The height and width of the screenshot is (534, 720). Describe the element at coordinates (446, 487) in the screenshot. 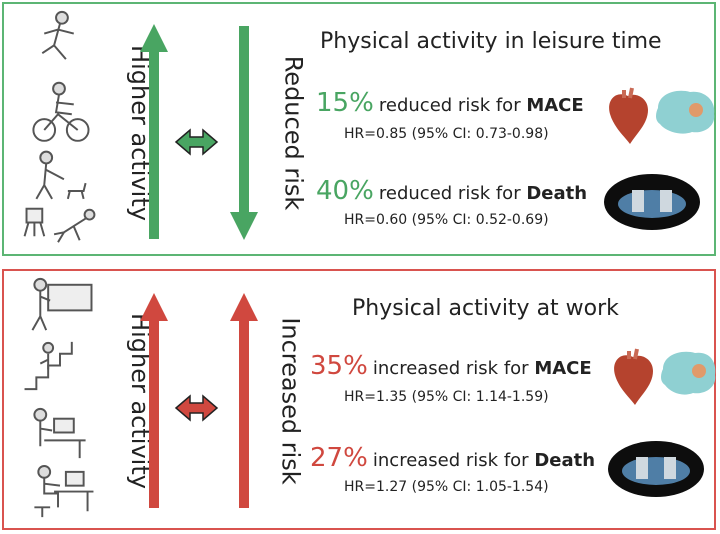

I see `work-death-hr: HR=1.27 (95% CI: 1.05-1.54)` at that location.